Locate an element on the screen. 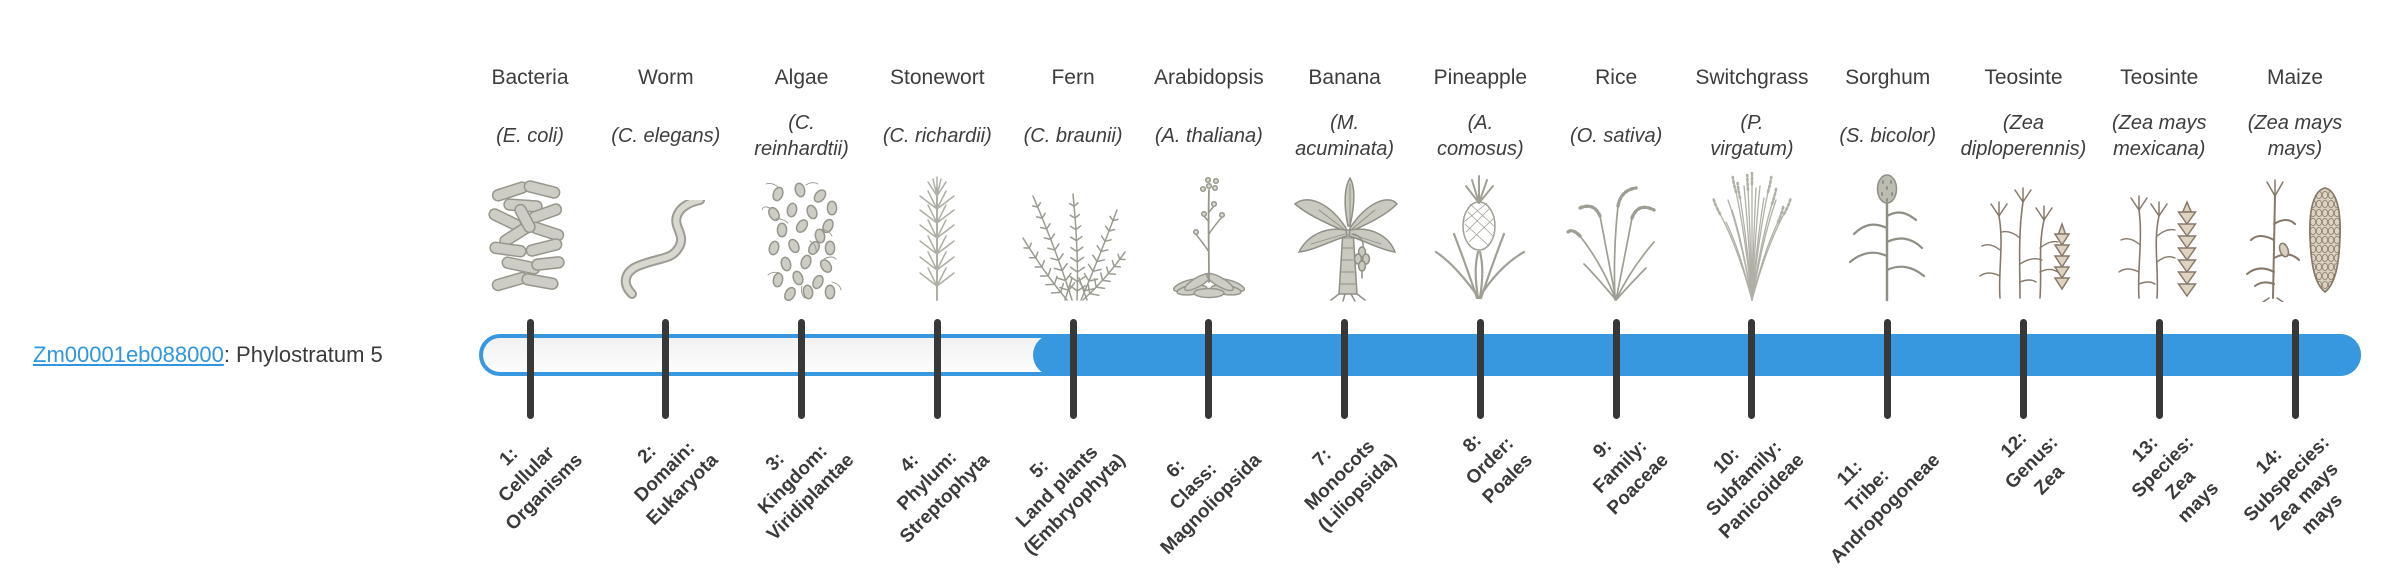 The height and width of the screenshot is (580, 2400). organism-scientific-name: (P. virgatum) is located at coordinates (1752, 136).